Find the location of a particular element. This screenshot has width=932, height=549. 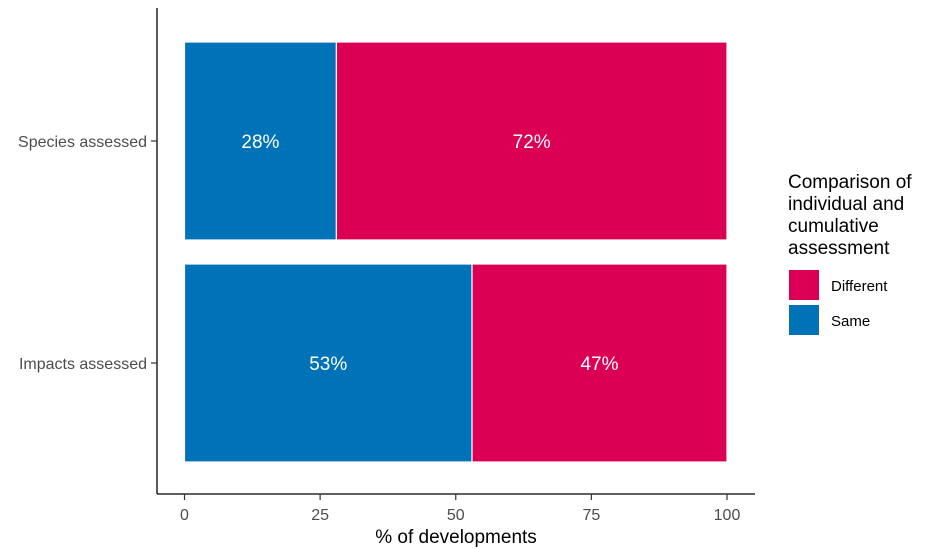

bar-species-assessed-same is located at coordinates (260, 141).